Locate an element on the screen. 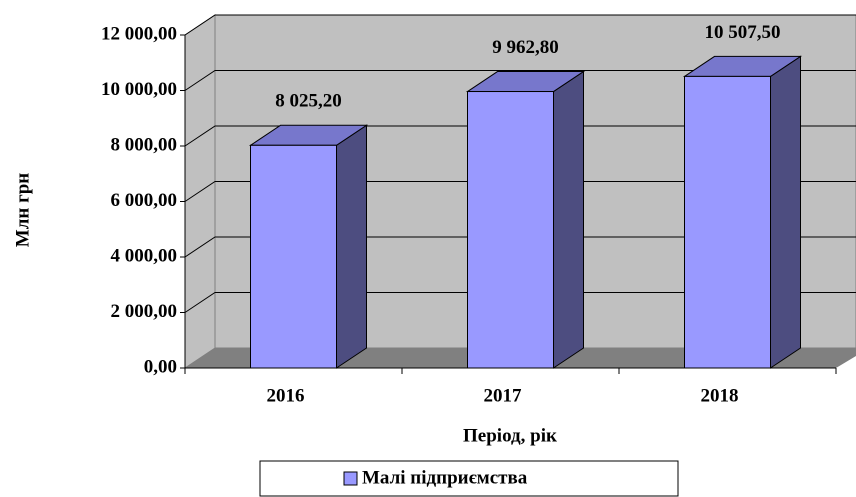 Image resolution: width=856 pixels, height=497 pixels. x-tick-label: 2018 is located at coordinates (720, 395).